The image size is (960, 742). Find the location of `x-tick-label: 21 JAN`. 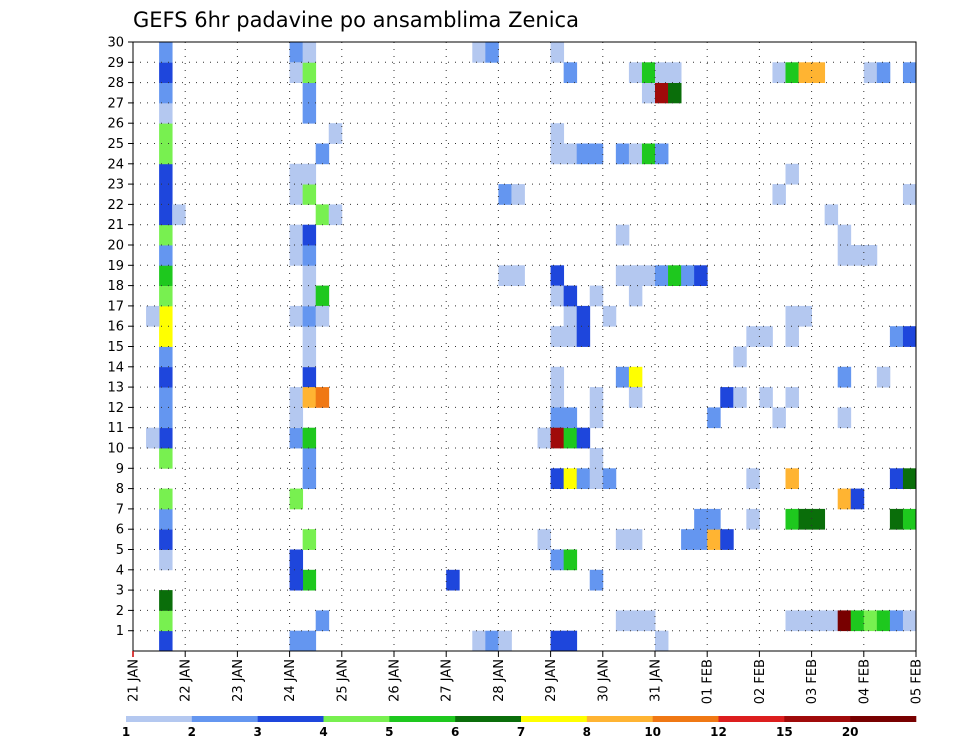

x-tick-label: 21 JAN is located at coordinates (134, 680).